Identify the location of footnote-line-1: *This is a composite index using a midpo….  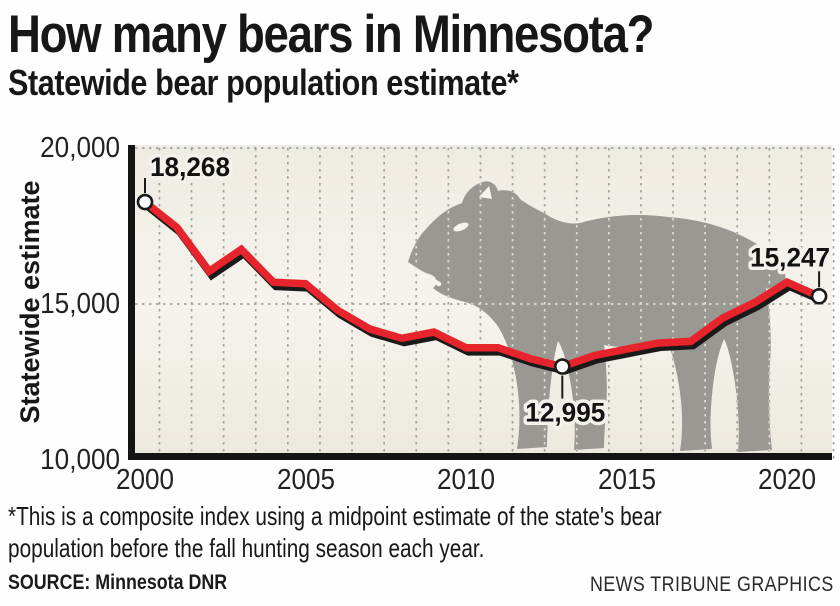
(335, 516).